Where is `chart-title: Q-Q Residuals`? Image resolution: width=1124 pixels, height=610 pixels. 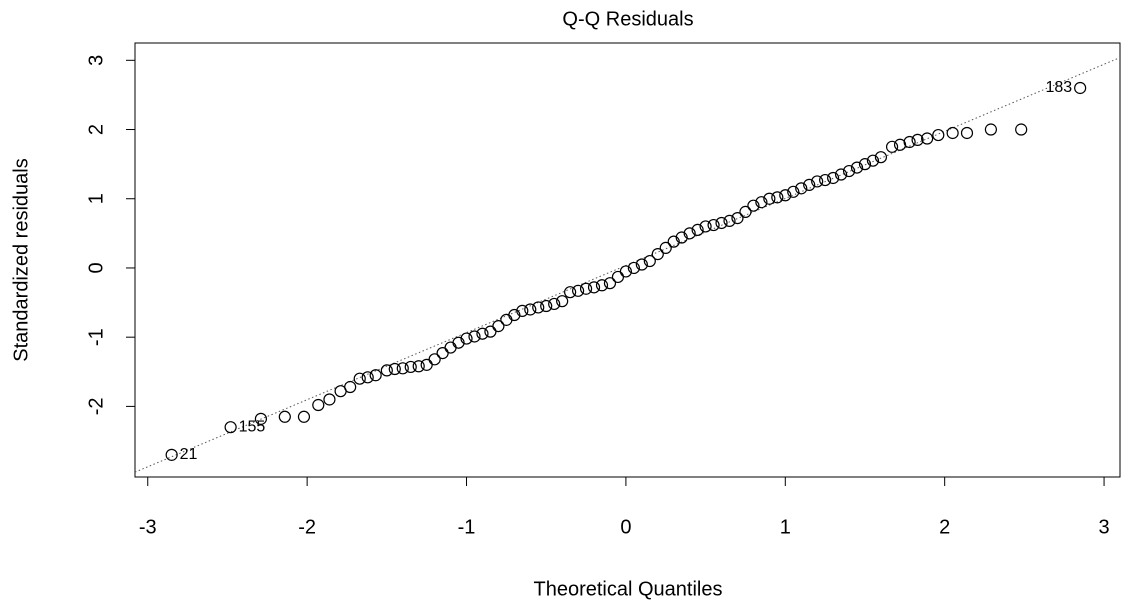 chart-title: Q-Q Residuals is located at coordinates (627, 19).